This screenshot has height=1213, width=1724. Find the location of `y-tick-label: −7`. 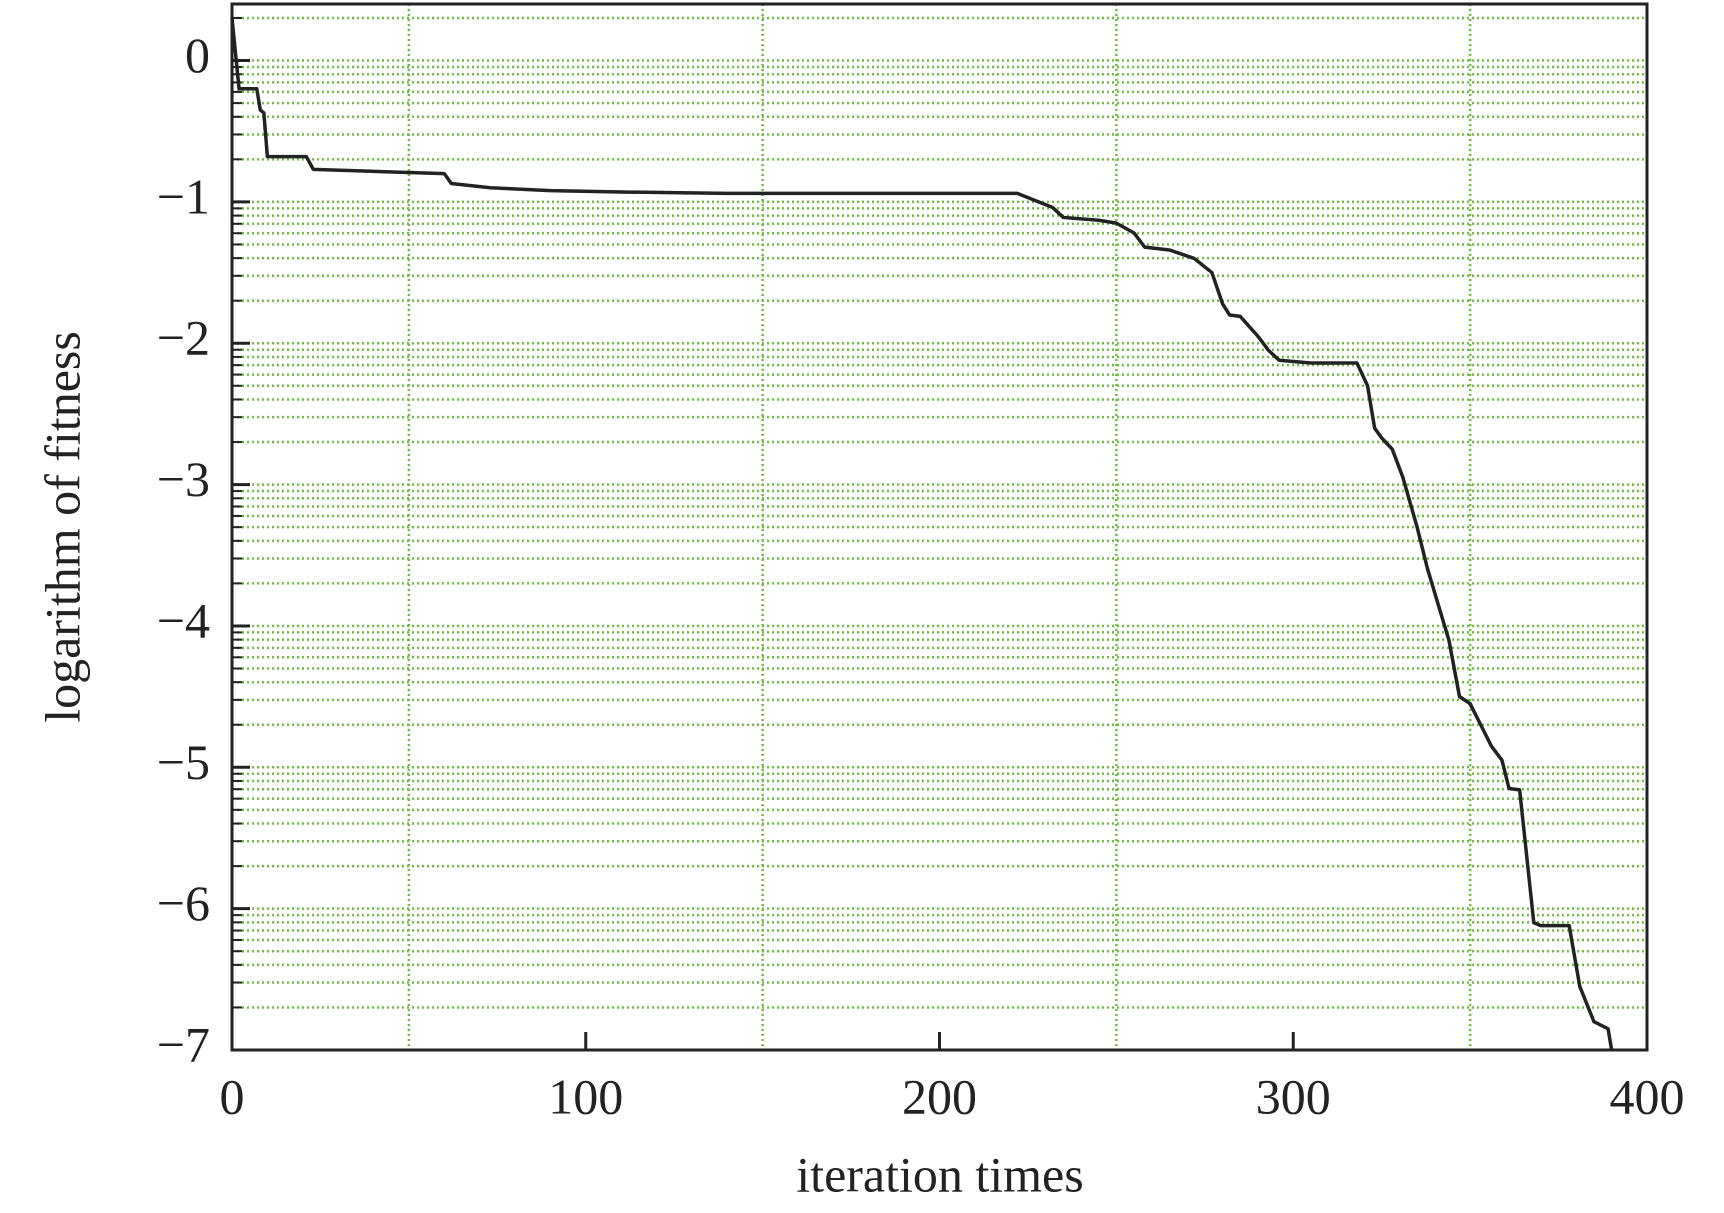

y-tick-label: −7 is located at coordinates (183, 1044).